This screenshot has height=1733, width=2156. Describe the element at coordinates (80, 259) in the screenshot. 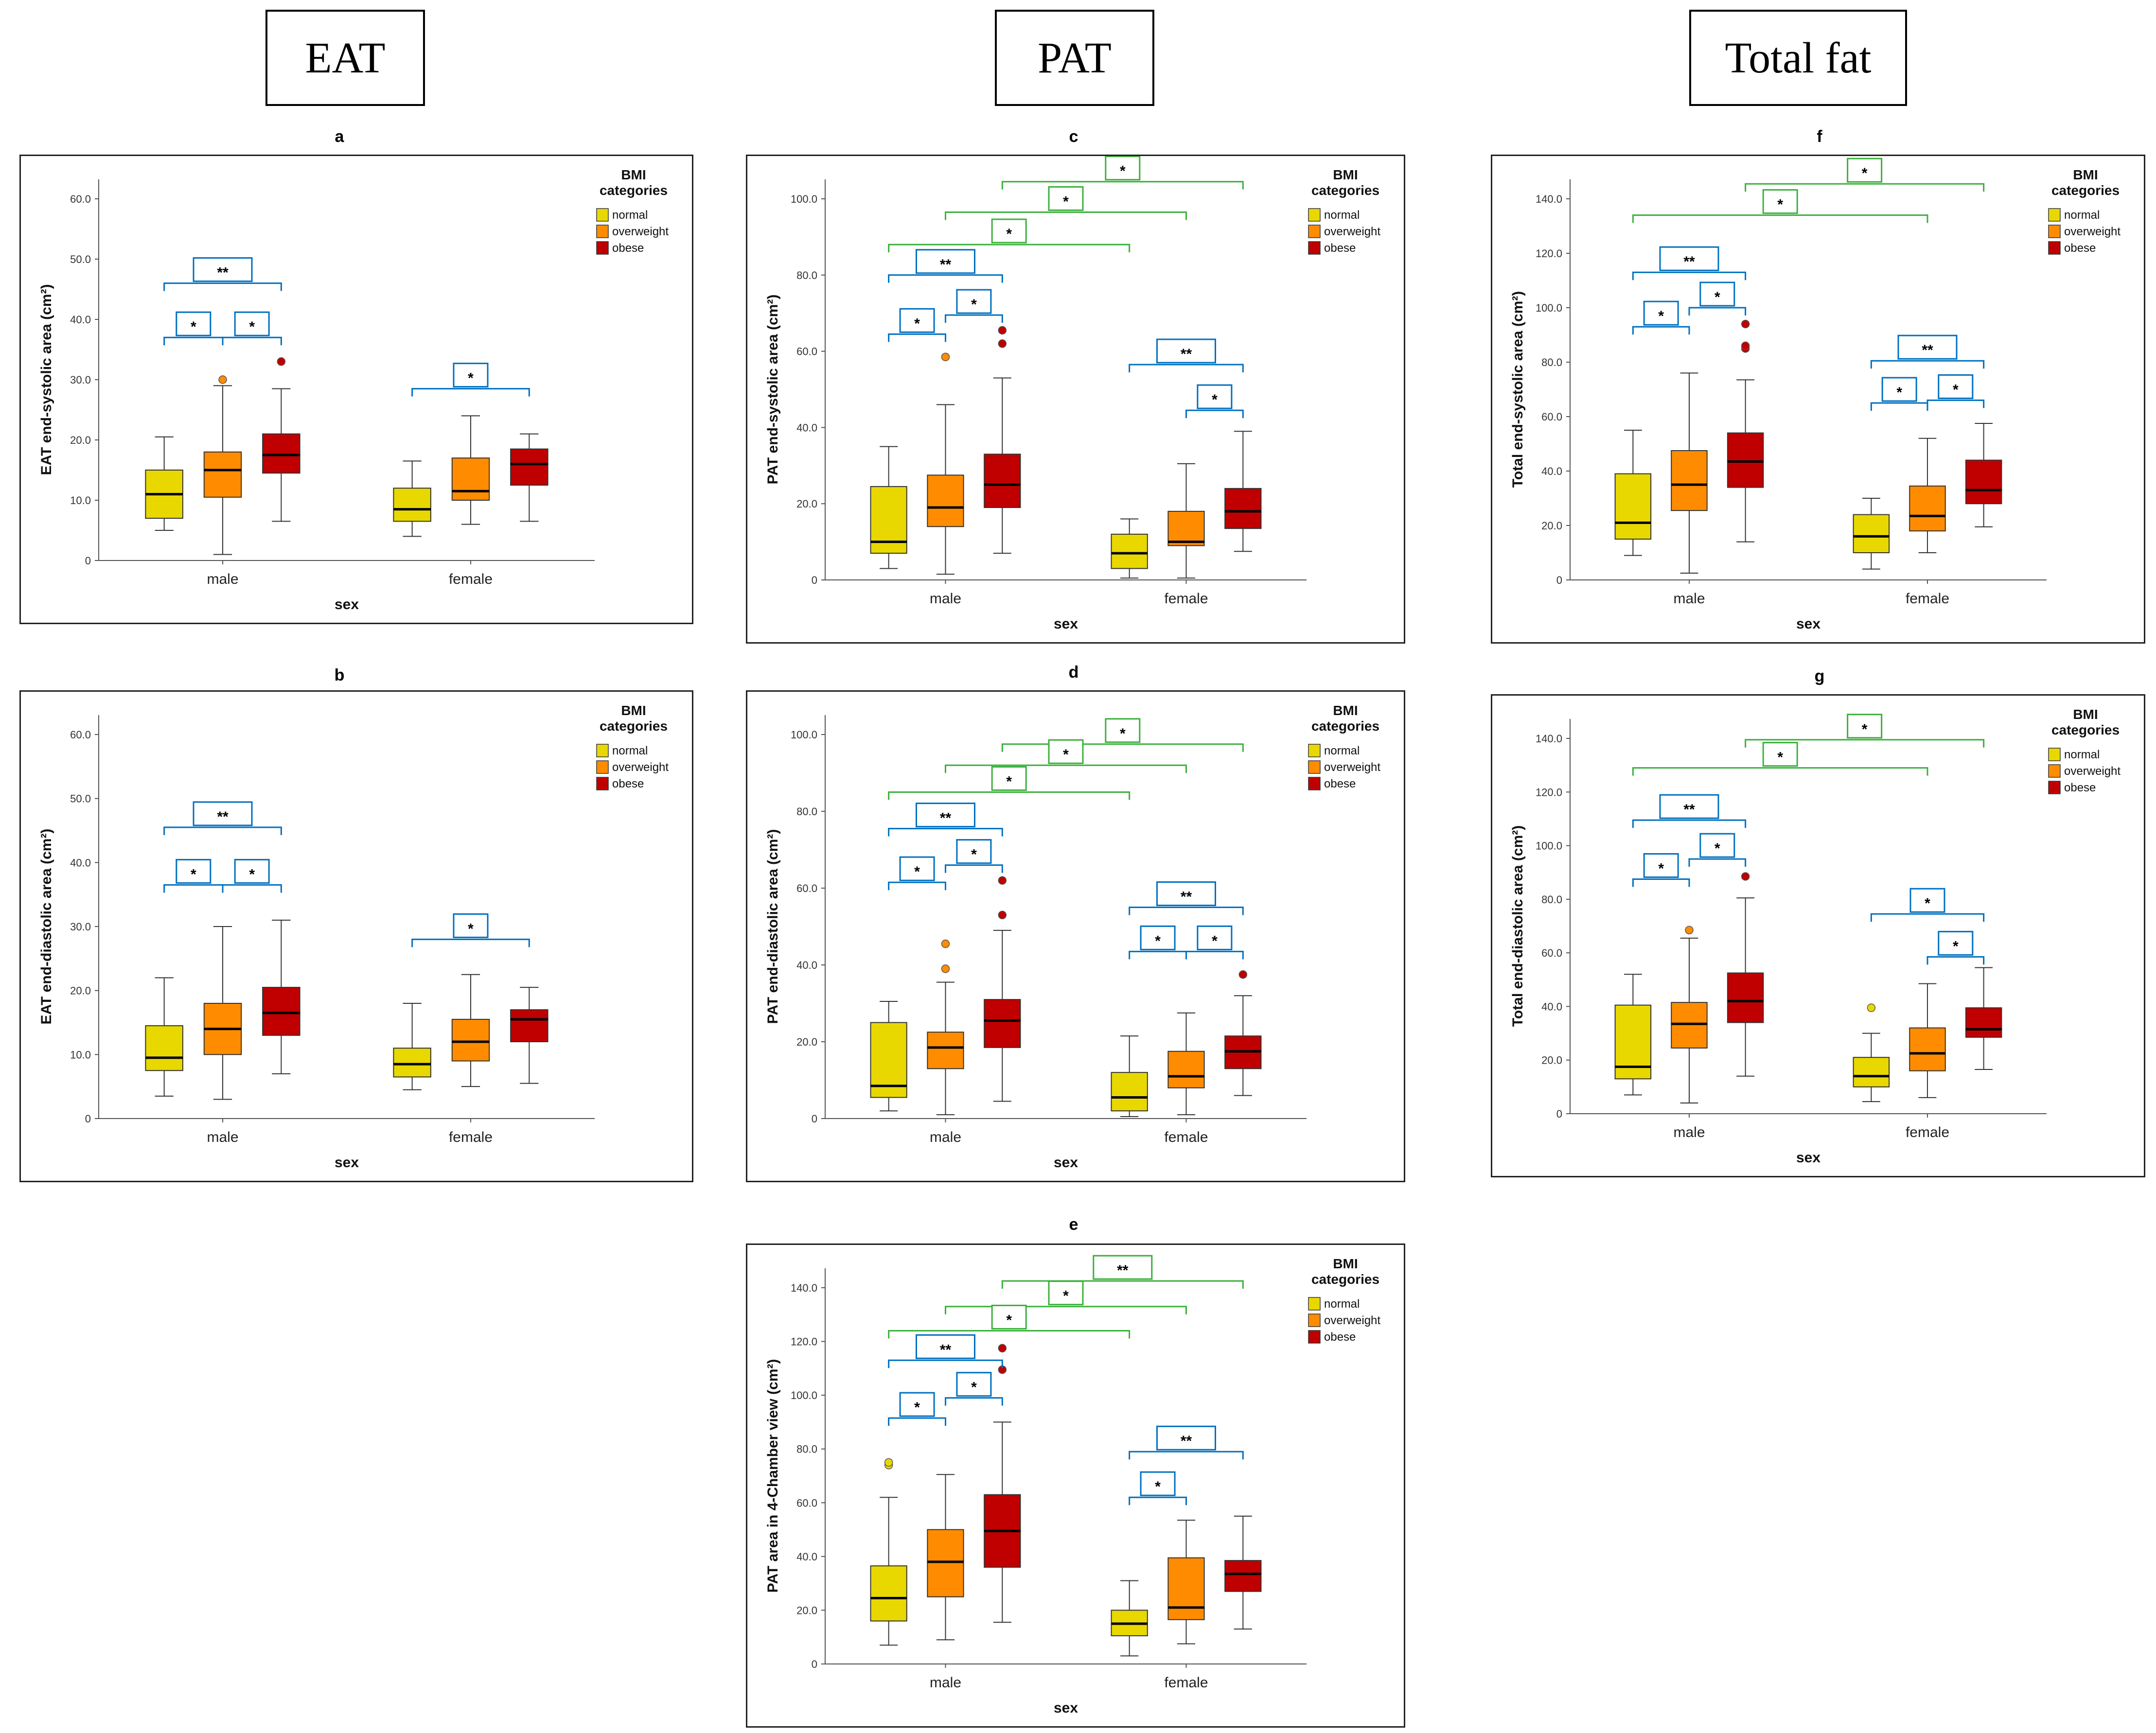

I see `y-tick-label: 50.0` at that location.